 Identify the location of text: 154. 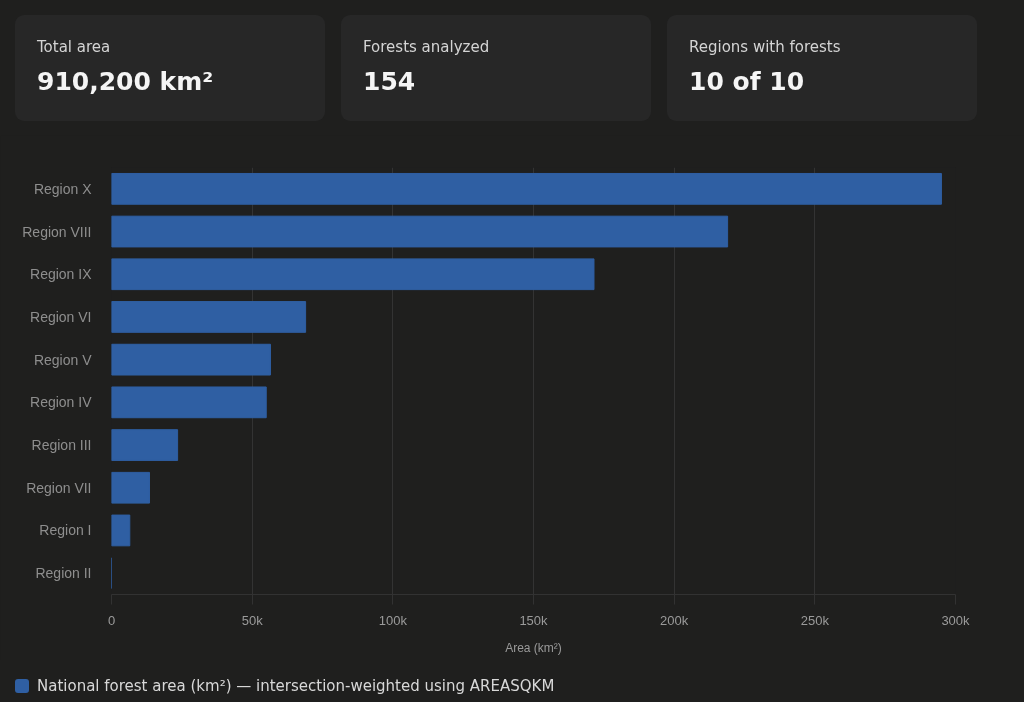
(390, 82).